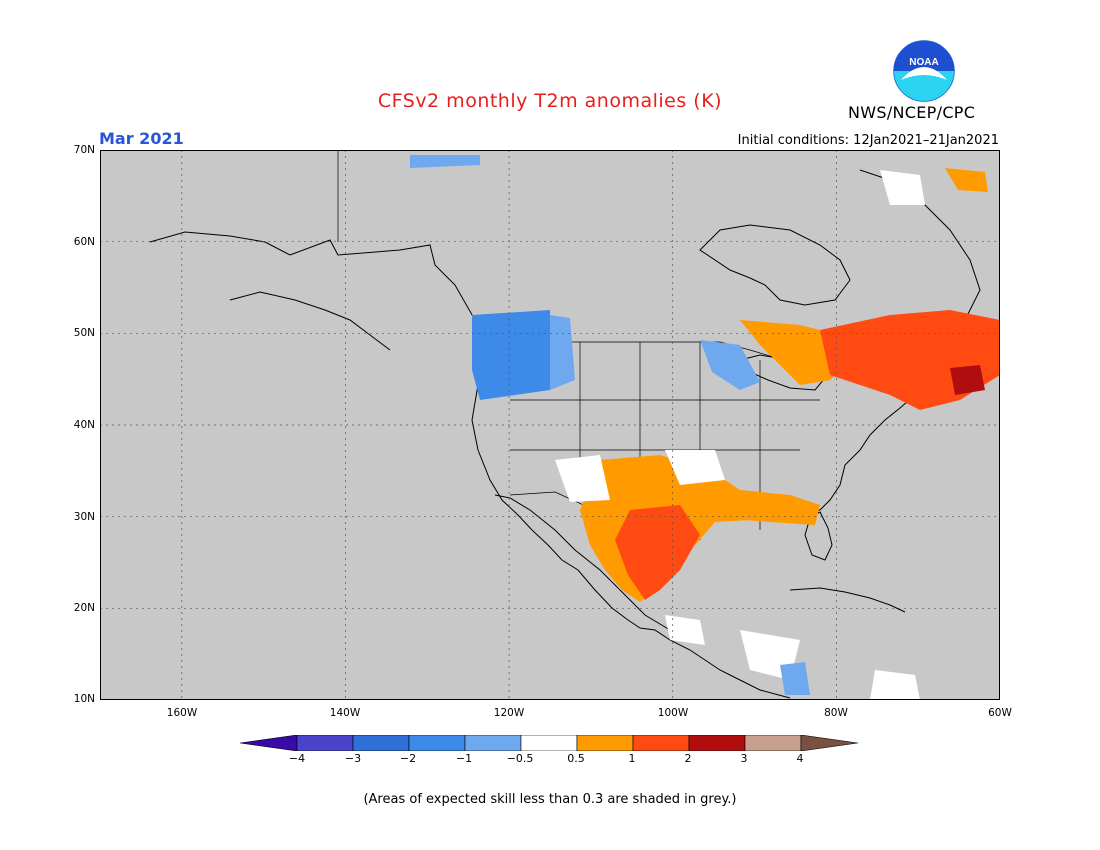 The width and height of the screenshot is (1100, 850). I want to click on very-warm-anomaly-maritimes, so click(967, 380).